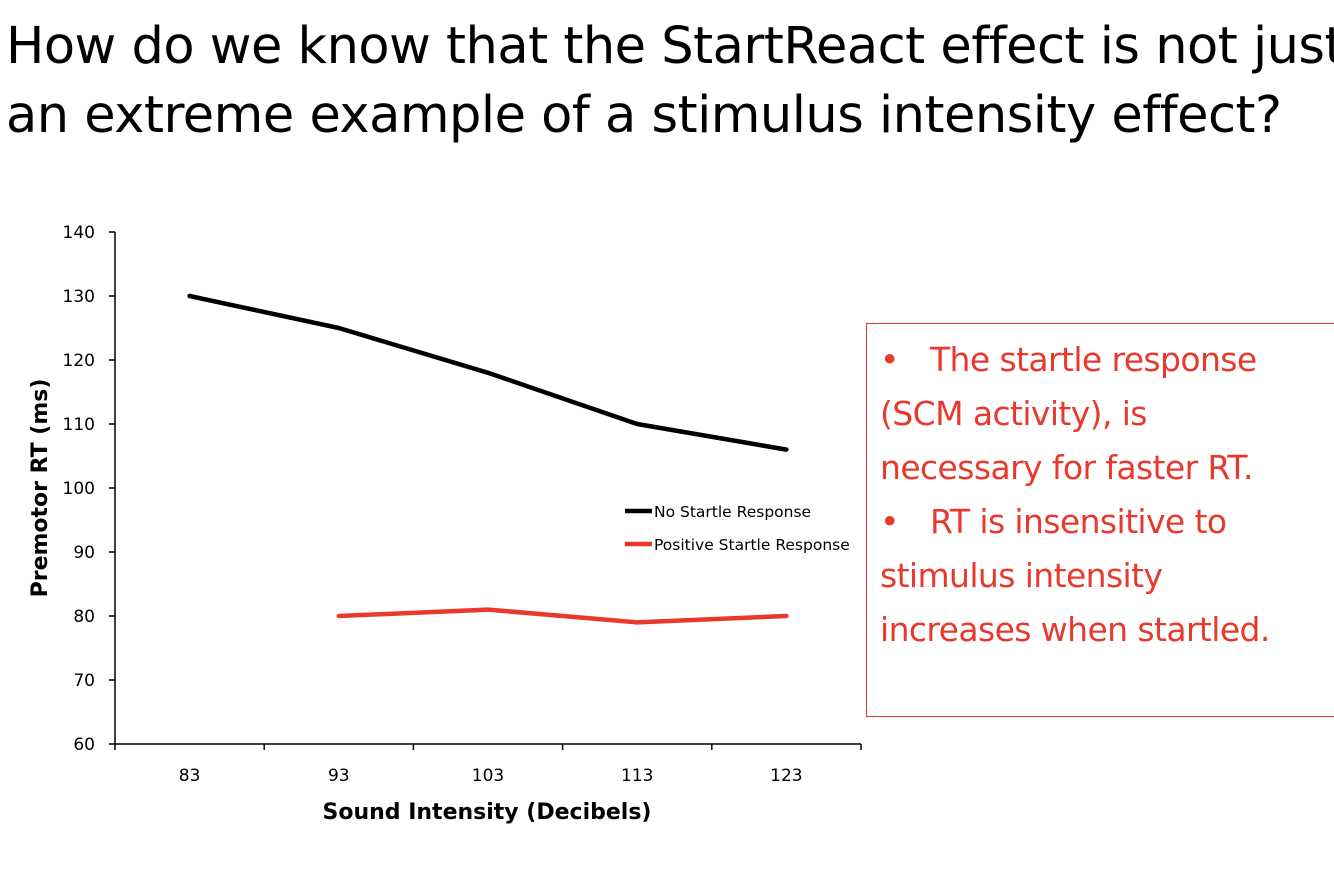 The height and width of the screenshot is (872, 1334). Describe the element at coordinates (84, 745) in the screenshot. I see `y-tick-label: 60` at that location.